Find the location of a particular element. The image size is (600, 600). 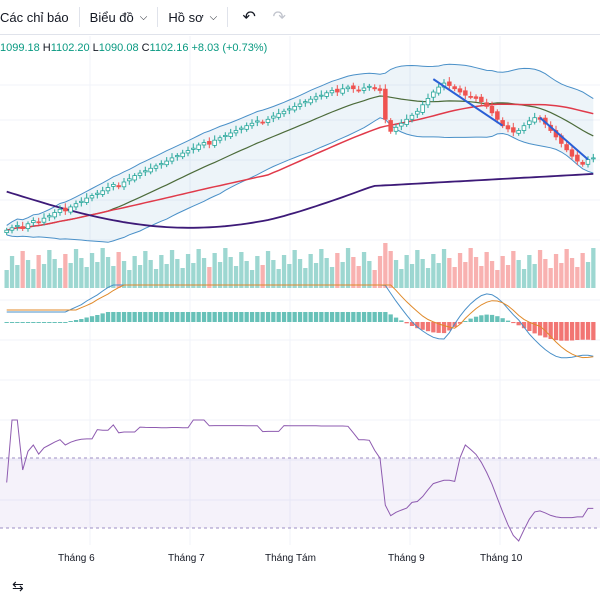

undo-icon: ↶ is located at coordinates (249, 17).